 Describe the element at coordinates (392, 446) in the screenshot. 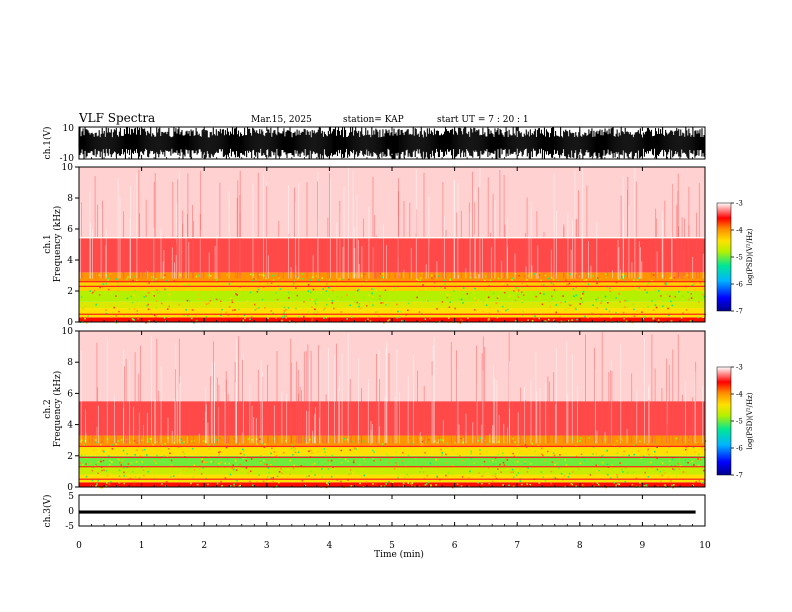

I see `spec-line` at that location.